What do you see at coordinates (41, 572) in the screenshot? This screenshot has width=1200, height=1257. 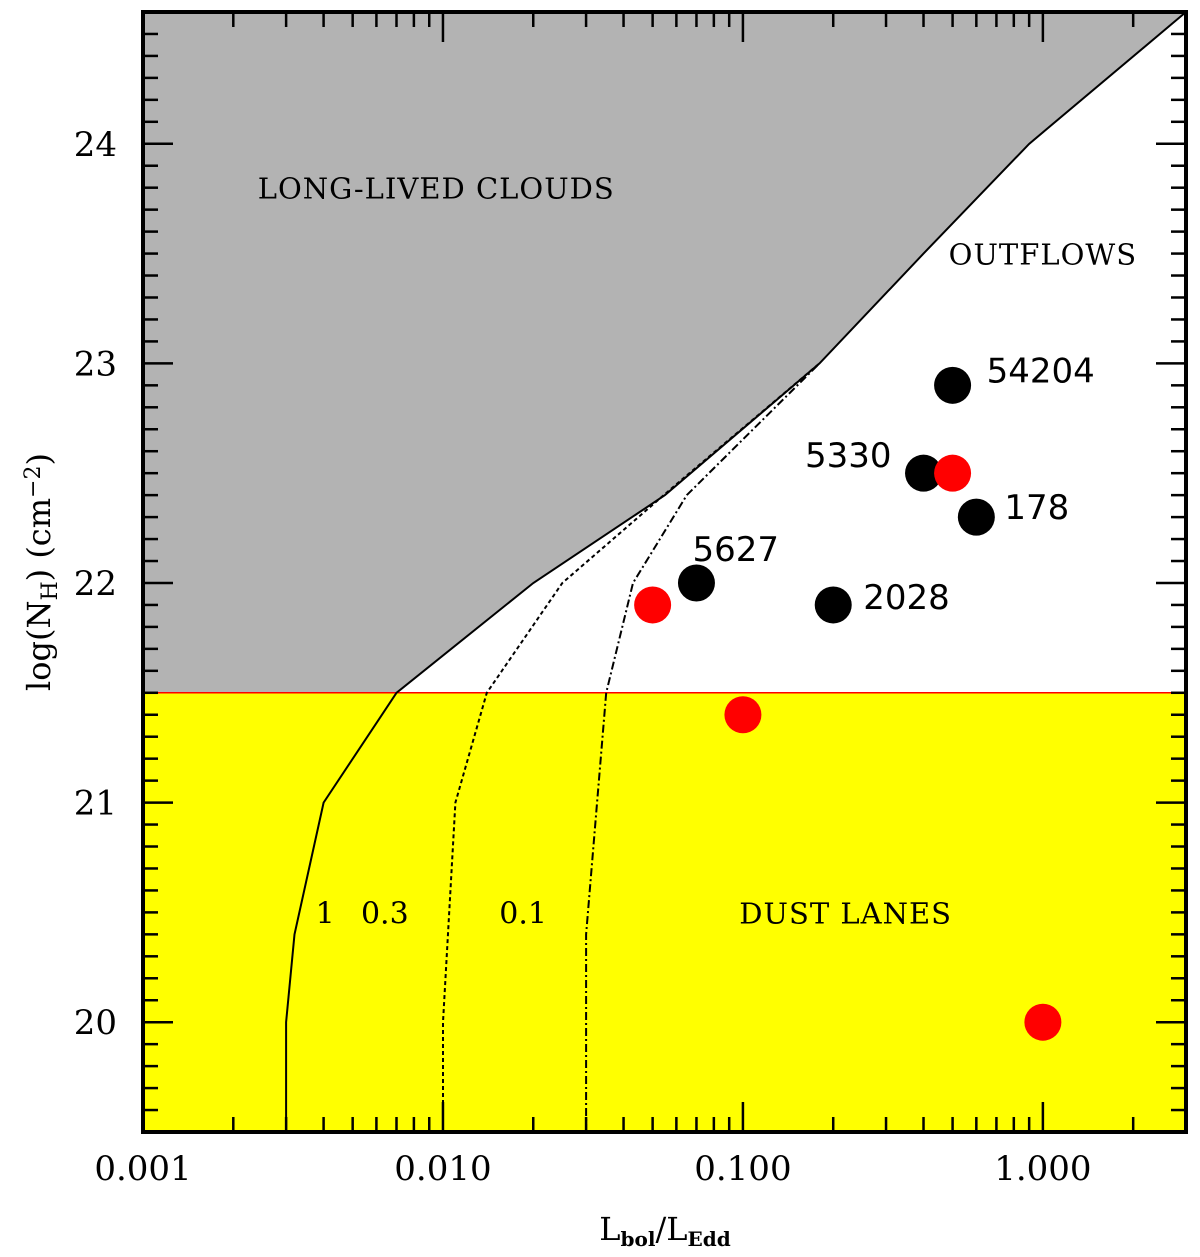 I see `y-axis-title: log(NH) (cm−2)` at bounding box center [41, 572].